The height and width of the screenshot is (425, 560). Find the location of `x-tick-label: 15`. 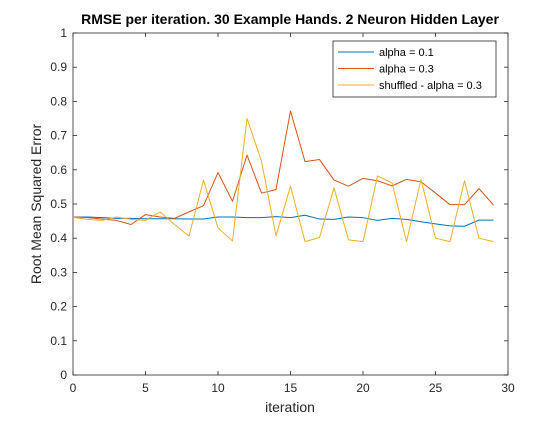

x-tick-label: 15 is located at coordinates (291, 388).